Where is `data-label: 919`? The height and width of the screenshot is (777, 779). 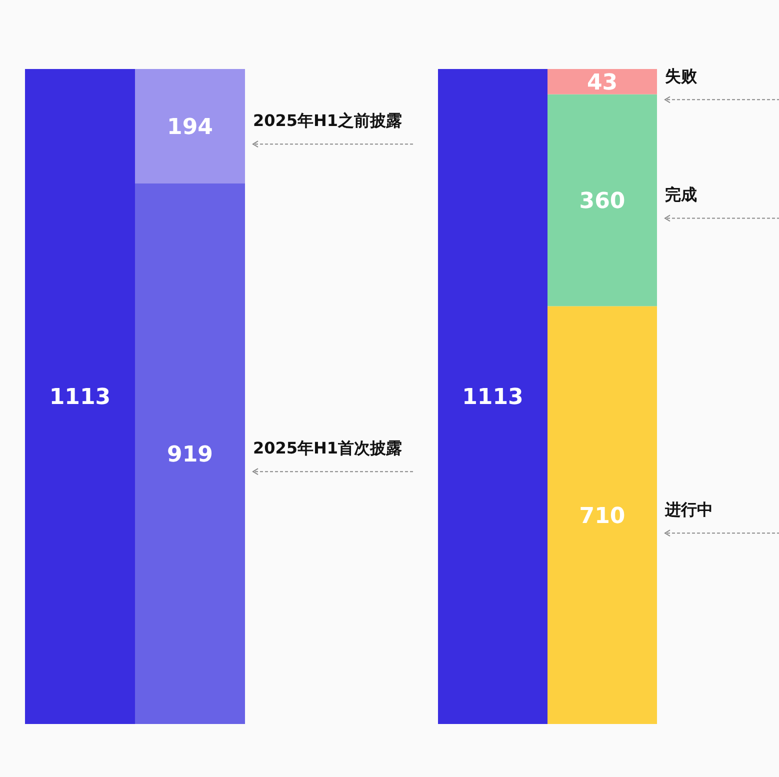 data-label: 919 is located at coordinates (190, 455).